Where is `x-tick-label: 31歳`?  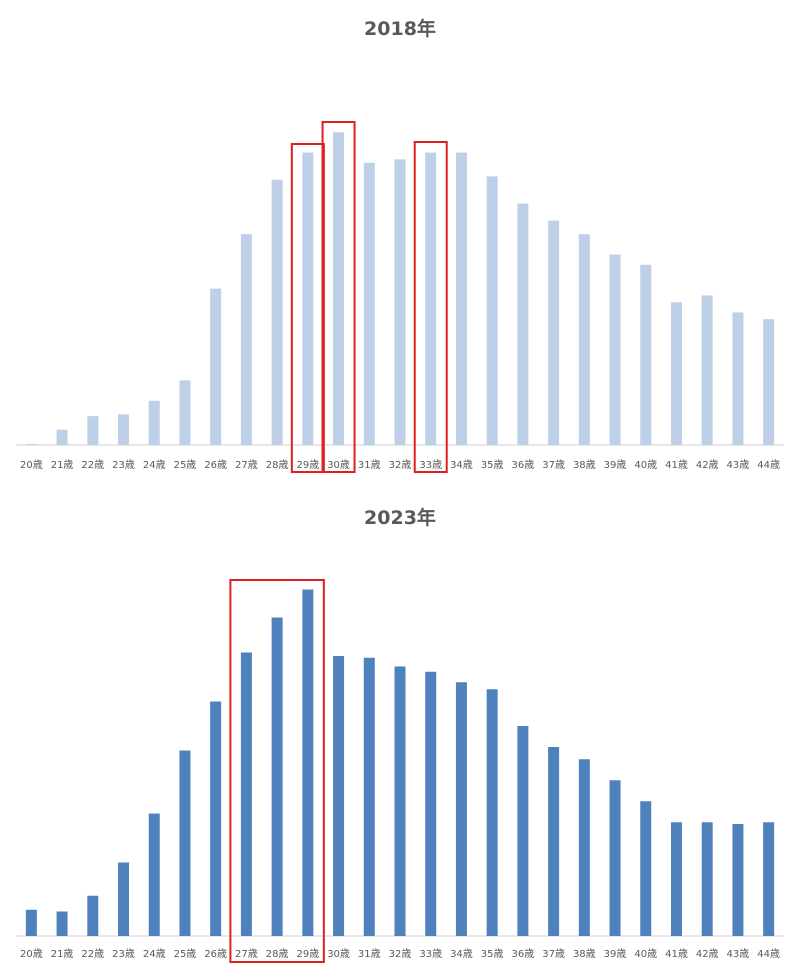 x-tick-label: 31歳 is located at coordinates (369, 465).